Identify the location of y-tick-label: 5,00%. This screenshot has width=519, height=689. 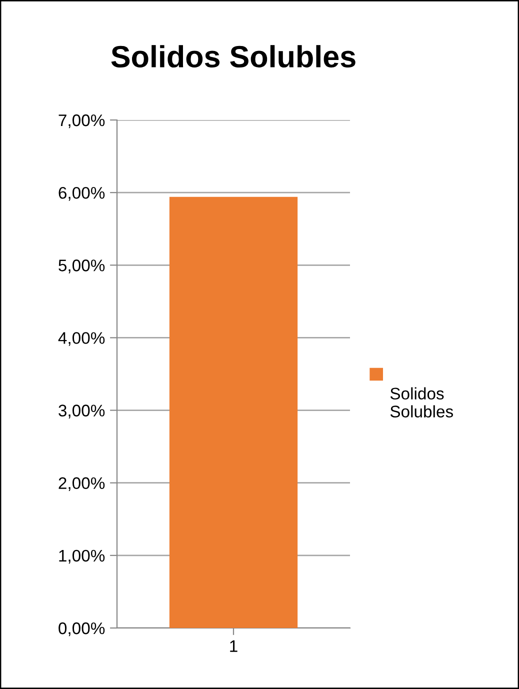
(81, 267).